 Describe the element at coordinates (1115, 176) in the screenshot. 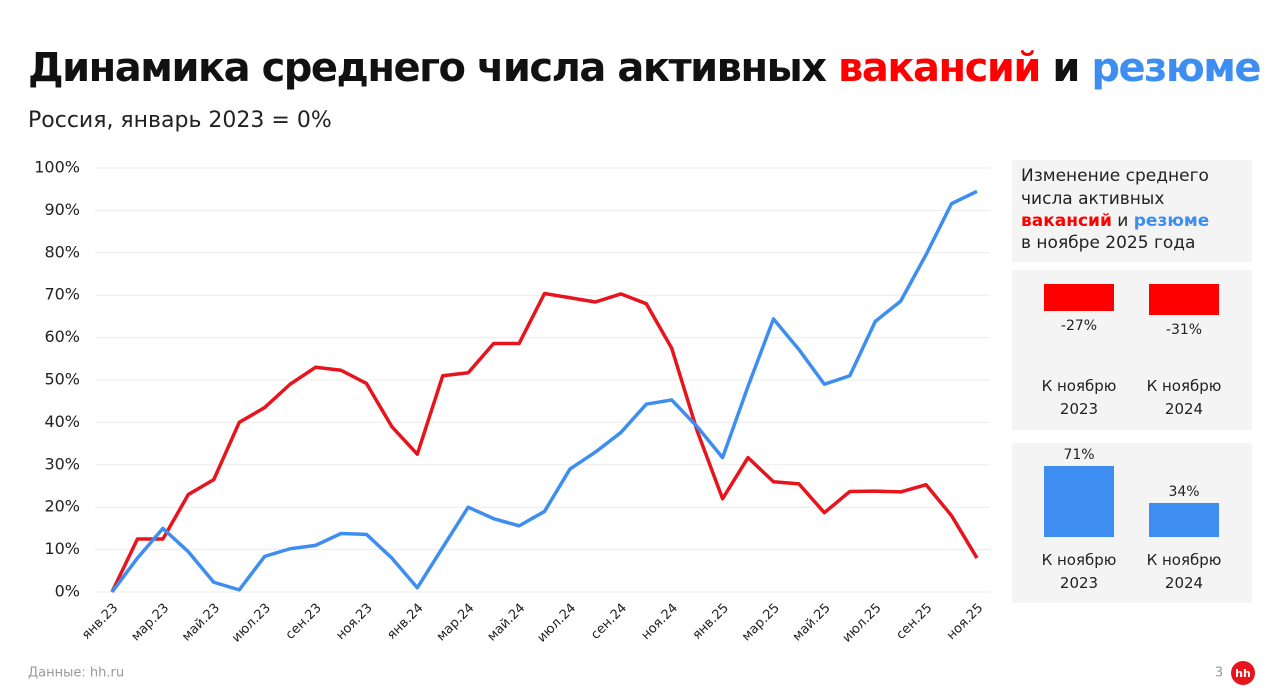

I see `panel-heading: Изменение среднего` at that location.